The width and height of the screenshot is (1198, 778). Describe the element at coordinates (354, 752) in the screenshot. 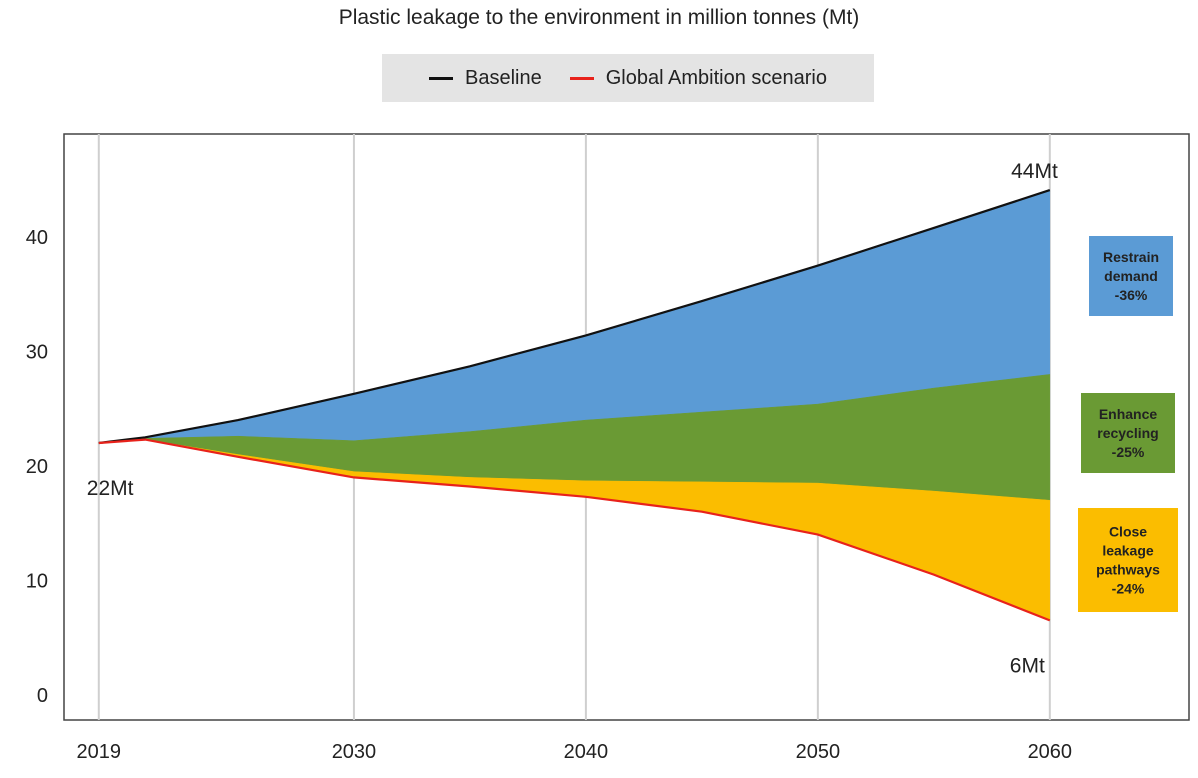

I see `x-tick-label: 2030` at that location.